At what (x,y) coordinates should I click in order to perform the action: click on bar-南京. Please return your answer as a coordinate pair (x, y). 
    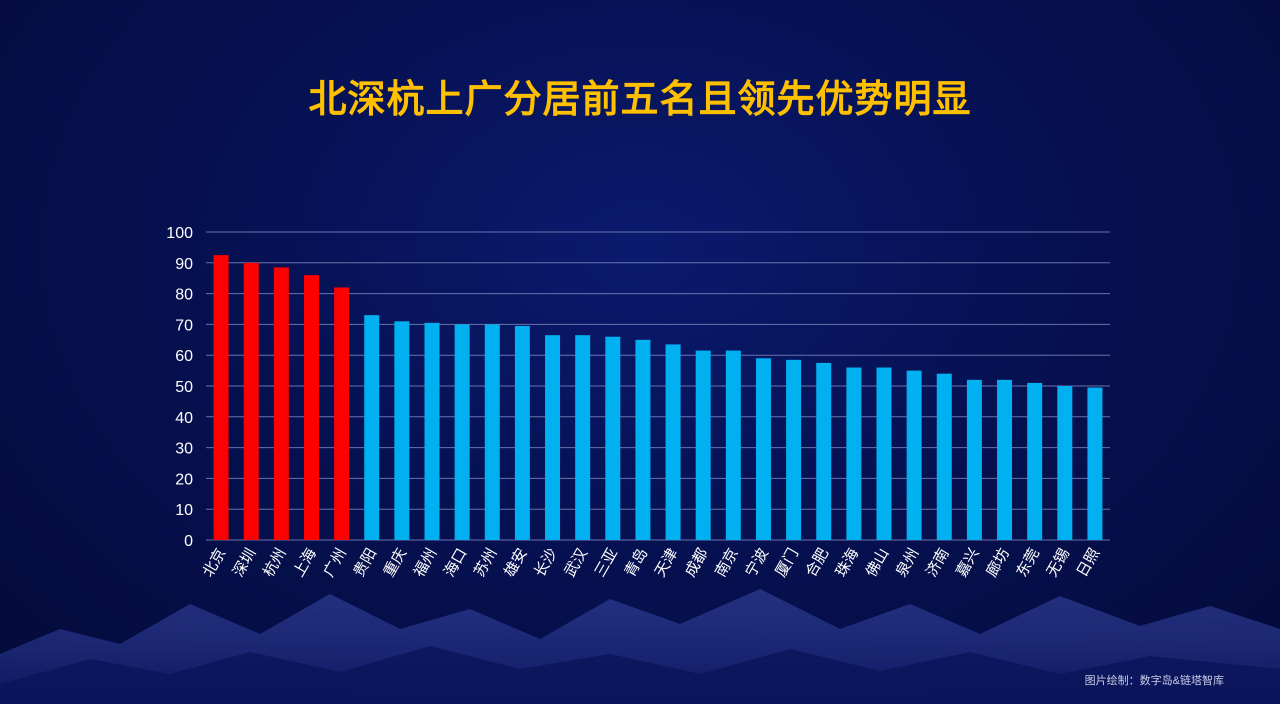
    Looking at the image, I should click on (733, 445).